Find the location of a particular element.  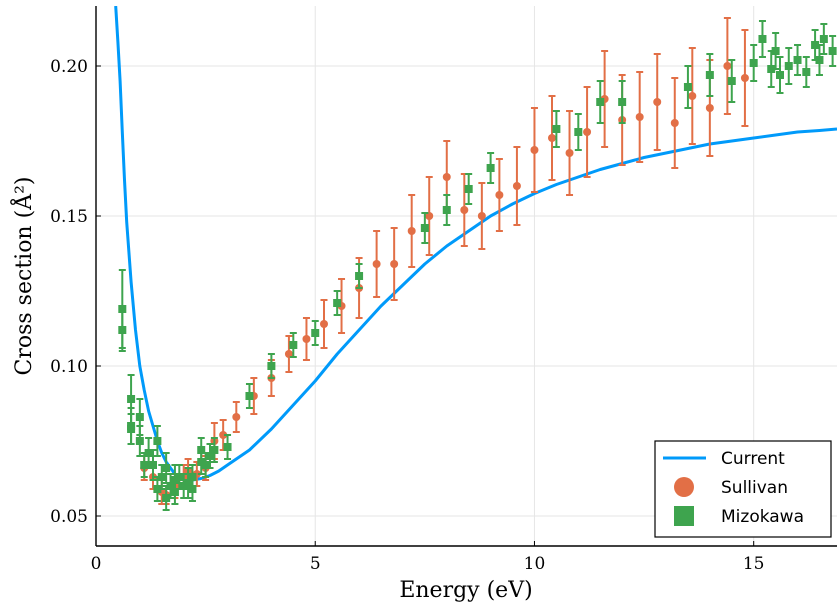

y-tick-label-2: 0.15 is located at coordinates (69, 217).